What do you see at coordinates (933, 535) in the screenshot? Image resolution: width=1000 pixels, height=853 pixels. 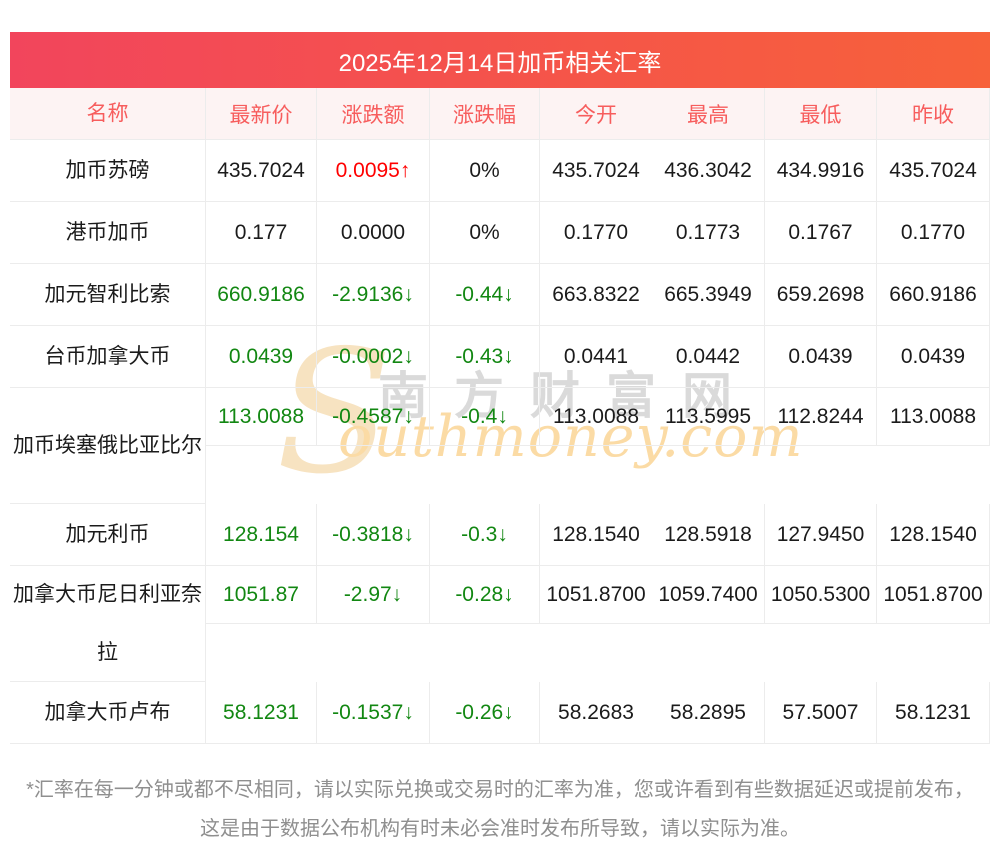 I see `prev-close-price-cell: 128.1540` at bounding box center [933, 535].